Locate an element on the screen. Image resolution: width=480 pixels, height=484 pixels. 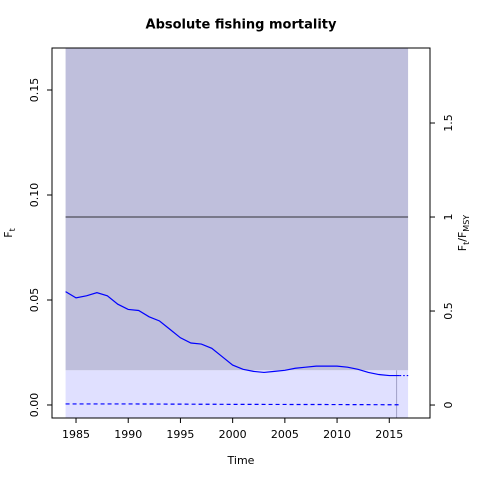
y-axis-label-part: t is located at coordinates (12, 229).